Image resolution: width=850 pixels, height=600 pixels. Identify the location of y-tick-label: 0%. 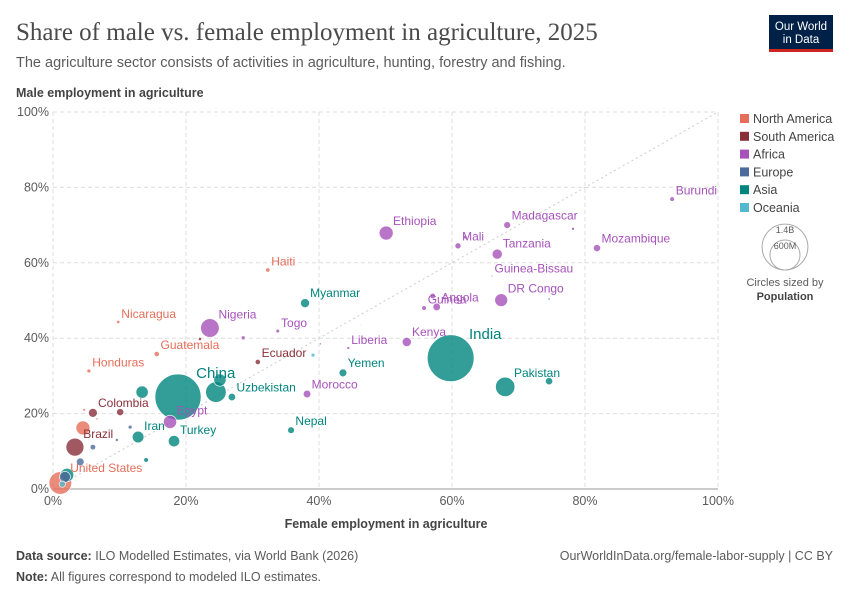
(40, 489).